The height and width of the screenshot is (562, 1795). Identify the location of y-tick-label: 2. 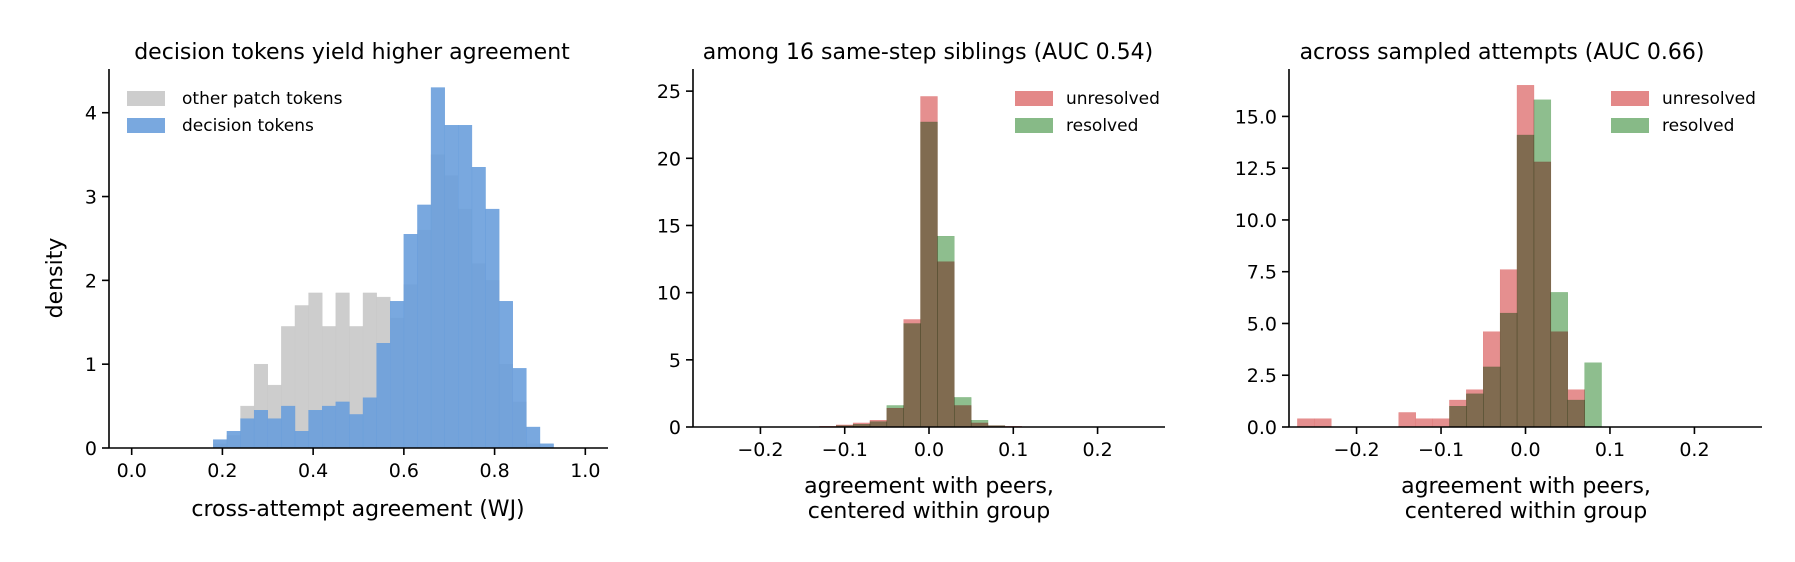
(91, 281).